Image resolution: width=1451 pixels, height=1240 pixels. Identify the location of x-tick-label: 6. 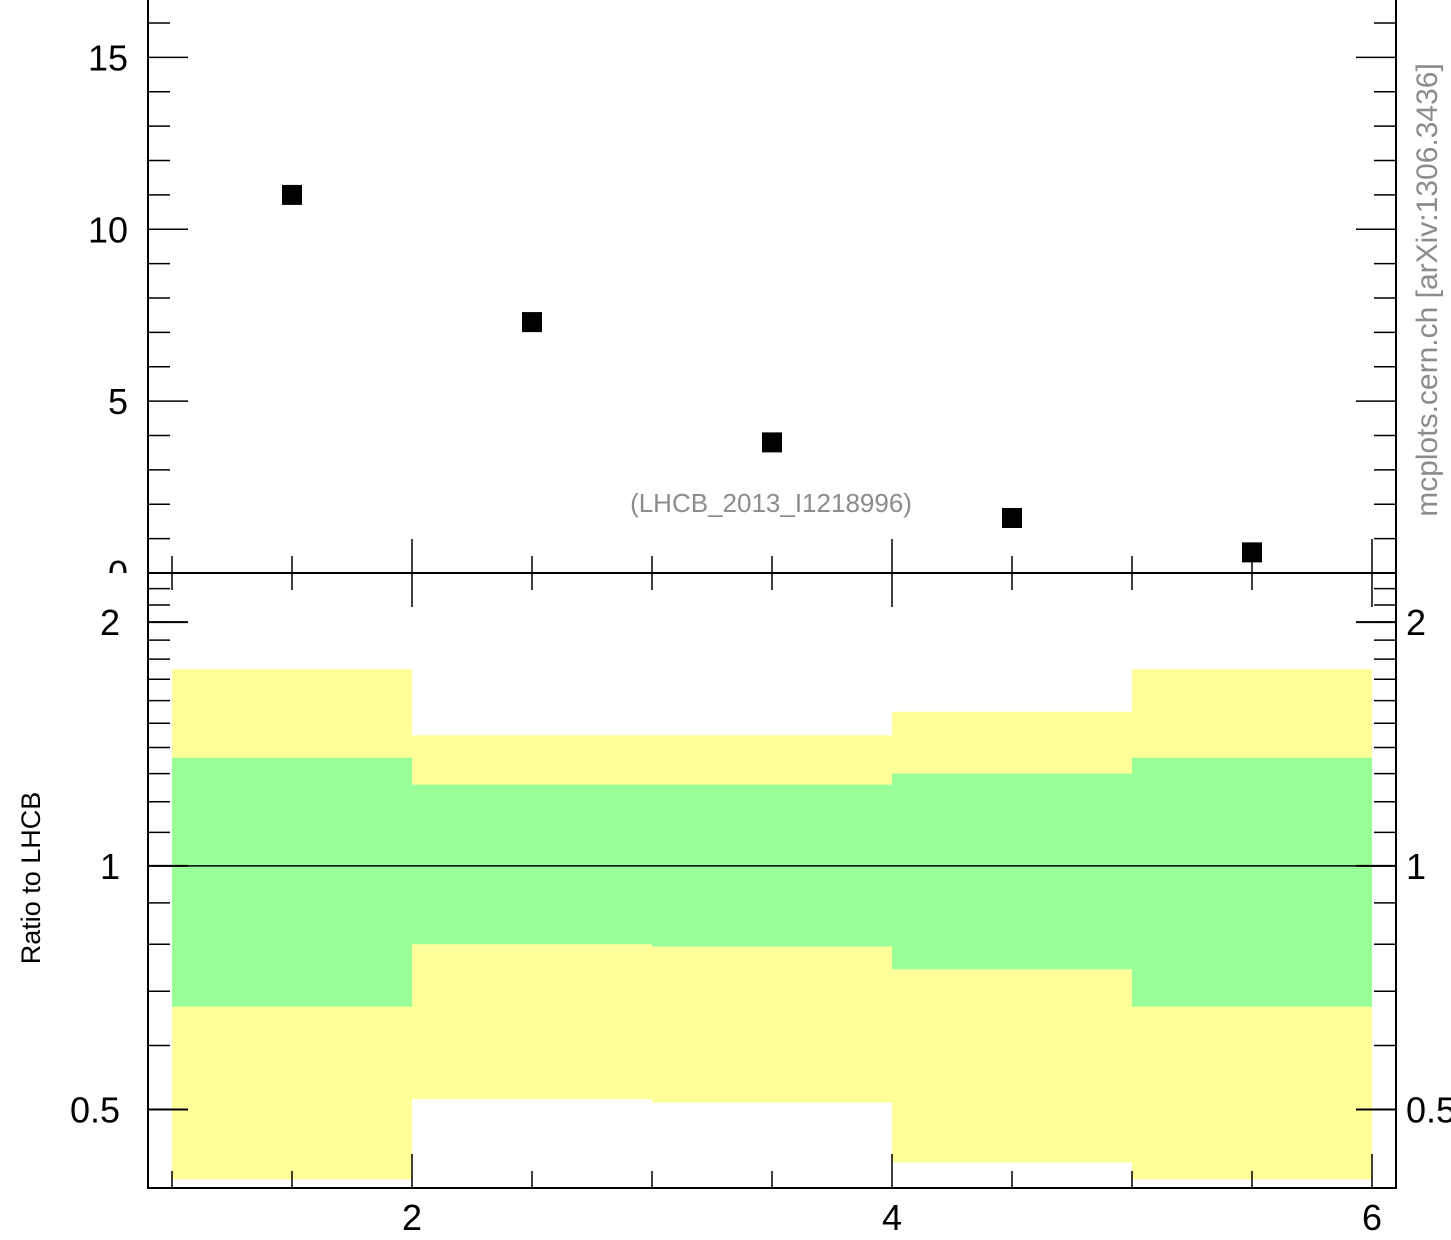
(1372, 1217).